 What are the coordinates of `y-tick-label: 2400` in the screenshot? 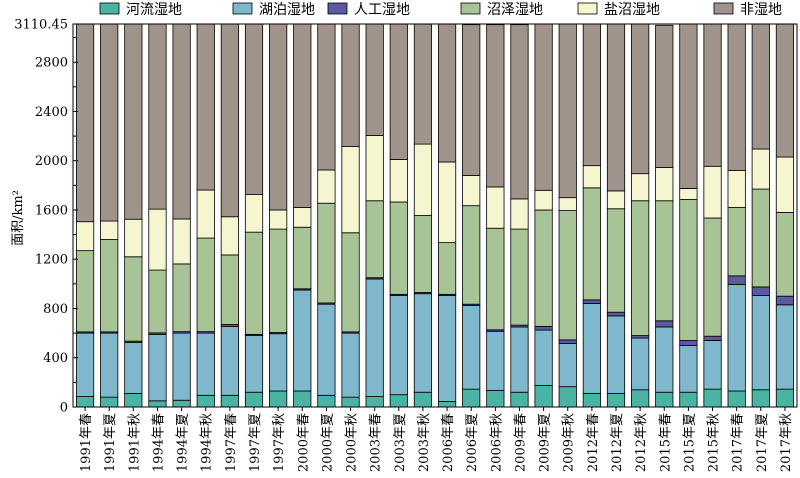 It's located at (51, 112).